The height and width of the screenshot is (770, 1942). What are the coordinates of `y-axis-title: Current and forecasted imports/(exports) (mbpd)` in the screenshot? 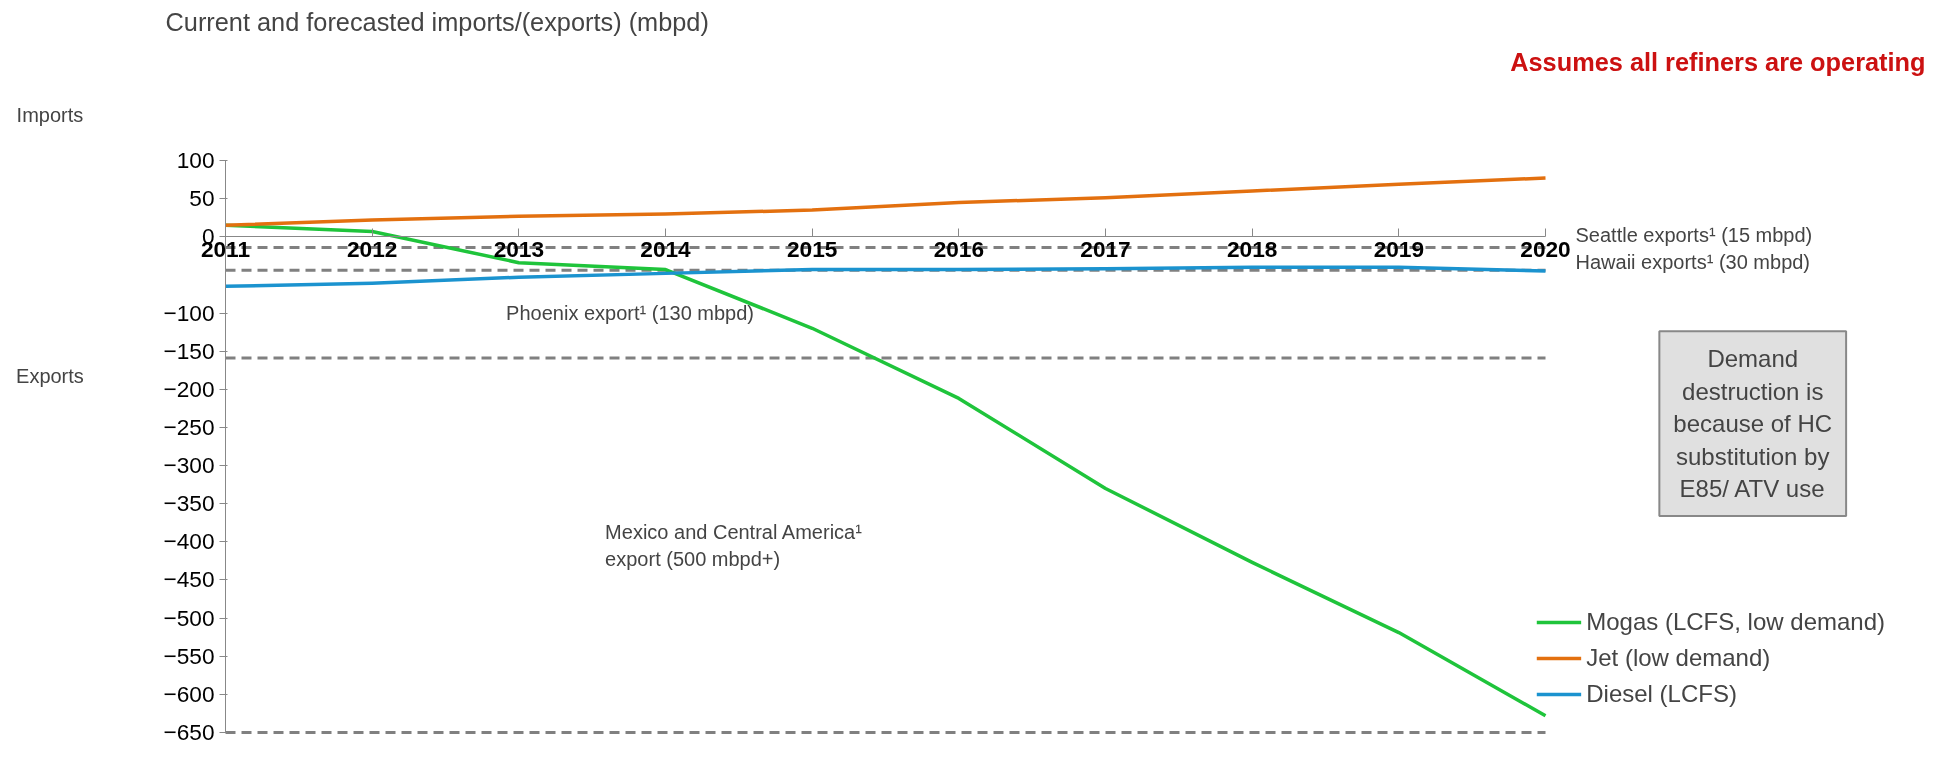 It's located at (437, 21).